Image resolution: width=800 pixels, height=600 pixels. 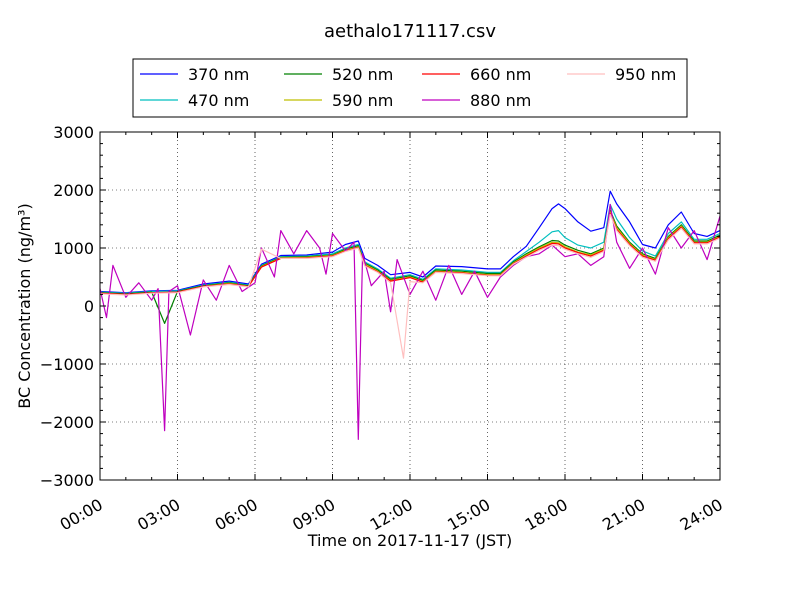 I want to click on legend-item: 520 nm, so click(x=338, y=74).